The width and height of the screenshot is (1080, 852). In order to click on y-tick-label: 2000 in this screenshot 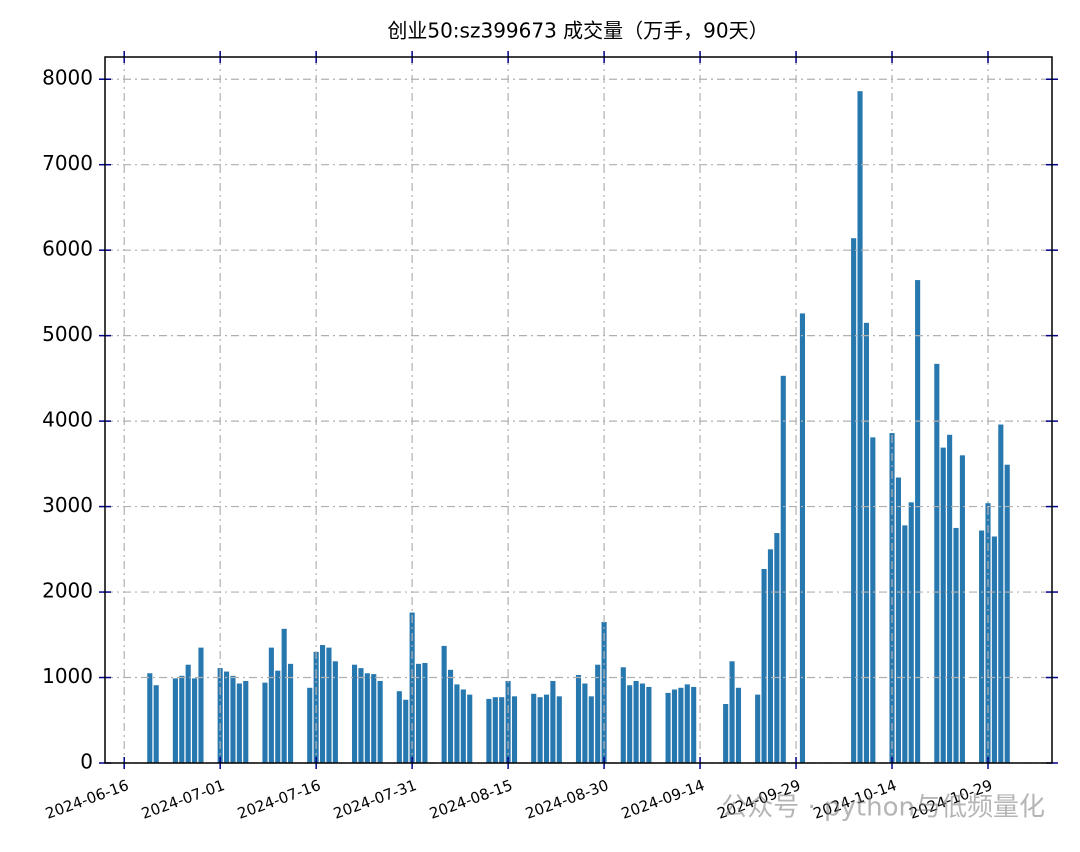, I will do `click(67, 591)`.